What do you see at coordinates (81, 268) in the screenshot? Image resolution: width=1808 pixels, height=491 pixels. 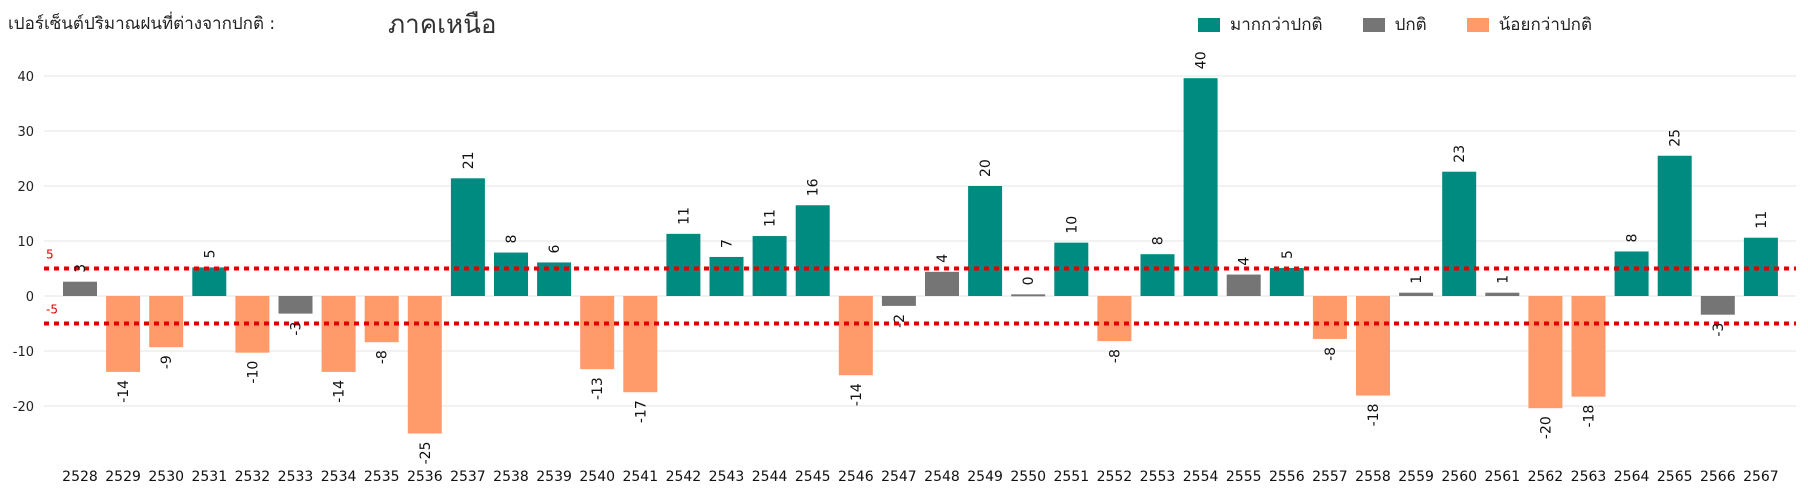 I see `data-label: 3` at bounding box center [81, 268].